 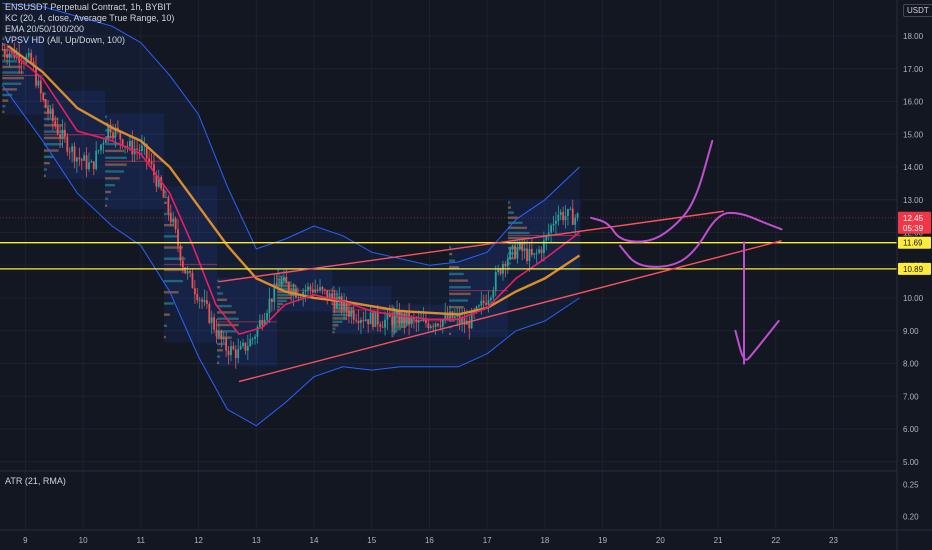 I want to click on price-tick-label: 10.00, so click(x=913, y=298).